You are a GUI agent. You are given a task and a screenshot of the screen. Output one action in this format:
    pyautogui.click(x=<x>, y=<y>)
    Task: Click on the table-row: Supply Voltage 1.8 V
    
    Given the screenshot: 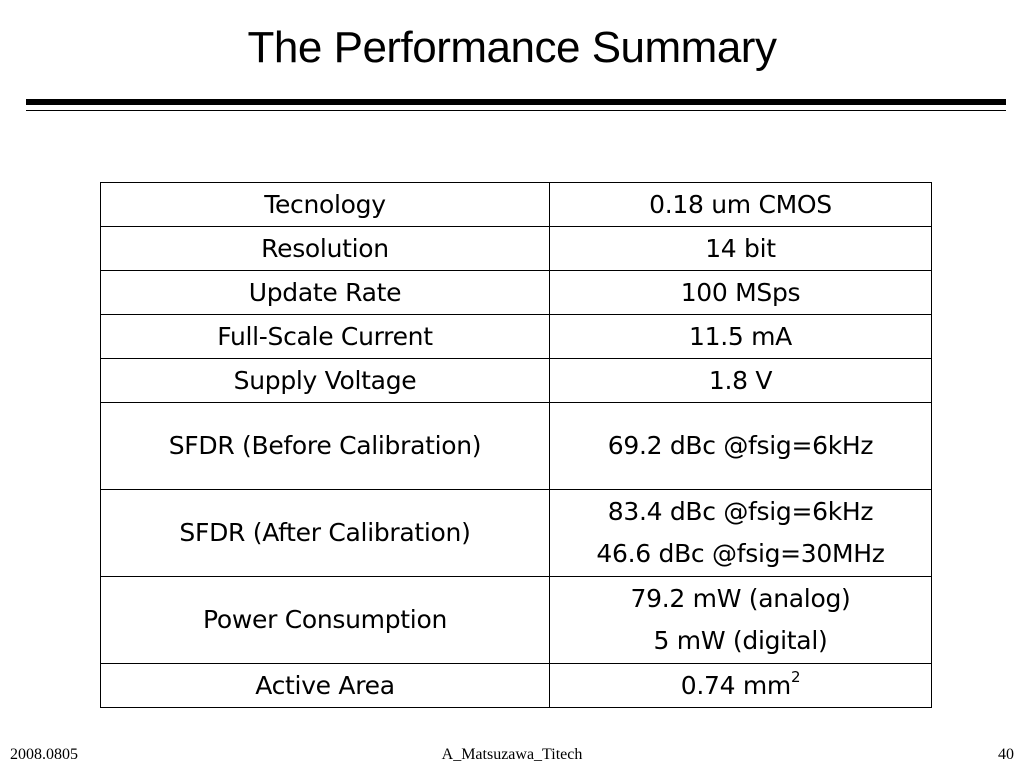 What is the action you would take?
    pyautogui.click(x=516, y=380)
    